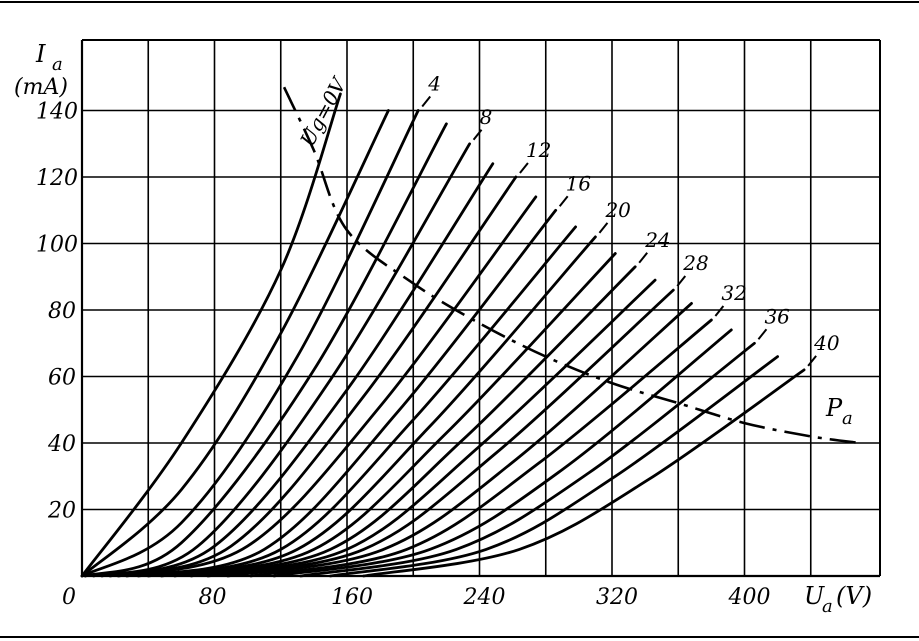 The image size is (919, 641). Describe the element at coordinates (854, 596) in the screenshot. I see `x-axis-unit: (V)` at that location.